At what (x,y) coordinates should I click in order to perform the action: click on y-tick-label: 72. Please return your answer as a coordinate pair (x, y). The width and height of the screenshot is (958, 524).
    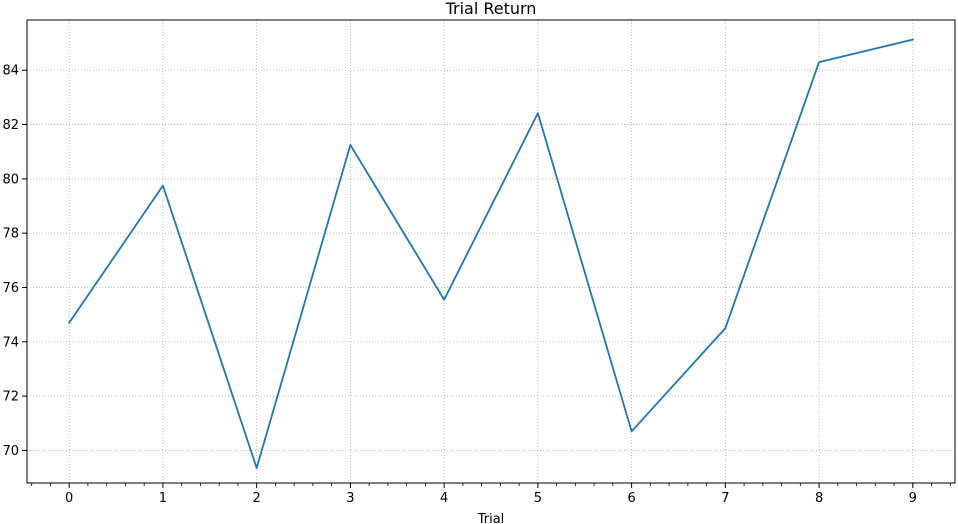
    Looking at the image, I should click on (10, 397).